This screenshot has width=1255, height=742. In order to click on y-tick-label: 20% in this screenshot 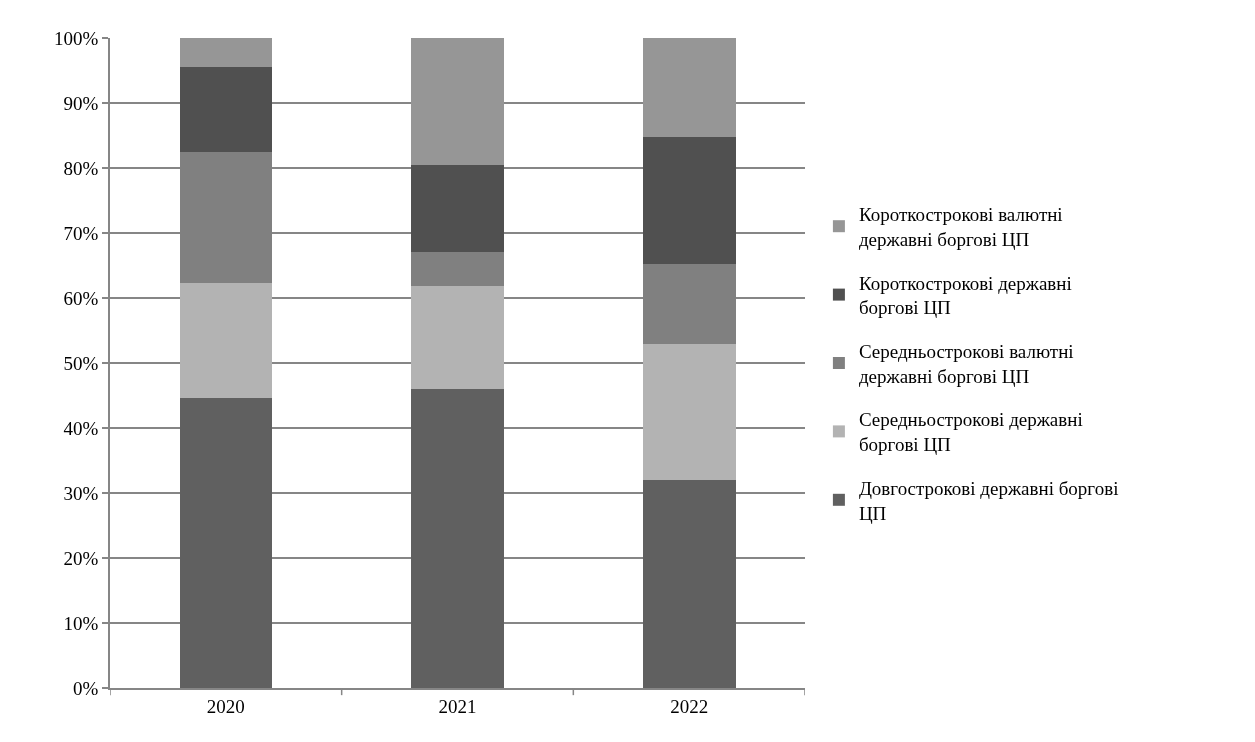, I will do `click(81, 558)`.